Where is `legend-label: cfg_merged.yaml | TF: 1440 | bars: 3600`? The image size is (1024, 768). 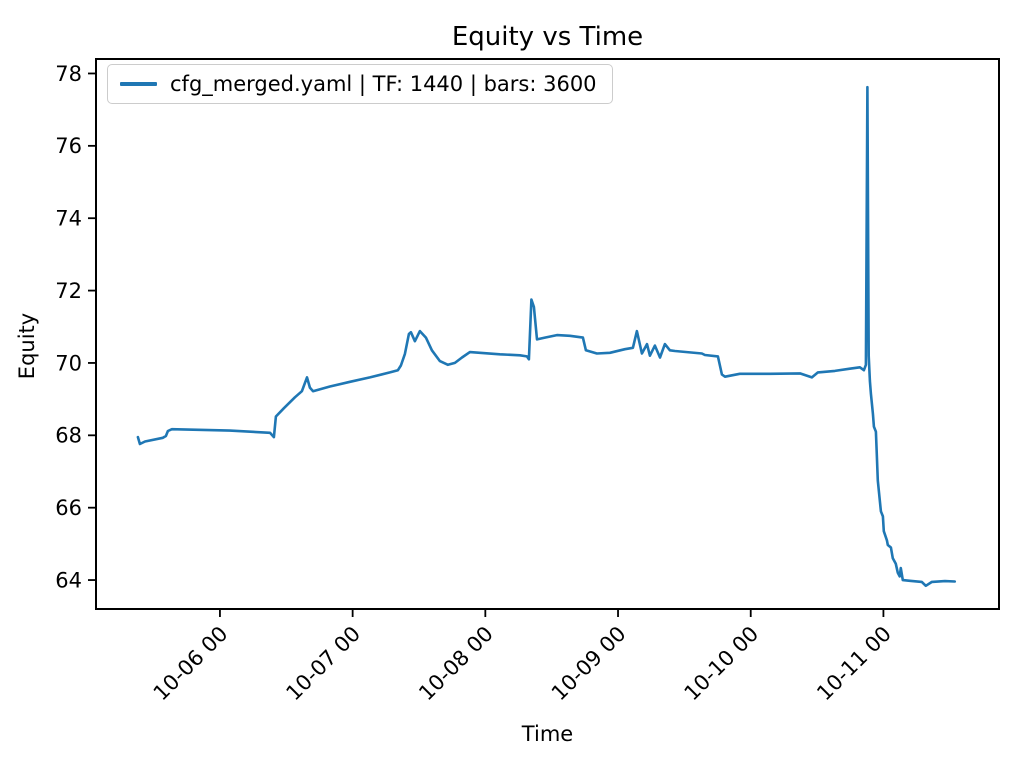
legend-label: cfg_merged.yaml | TF: 1440 | bars: 3600 is located at coordinates (383, 84).